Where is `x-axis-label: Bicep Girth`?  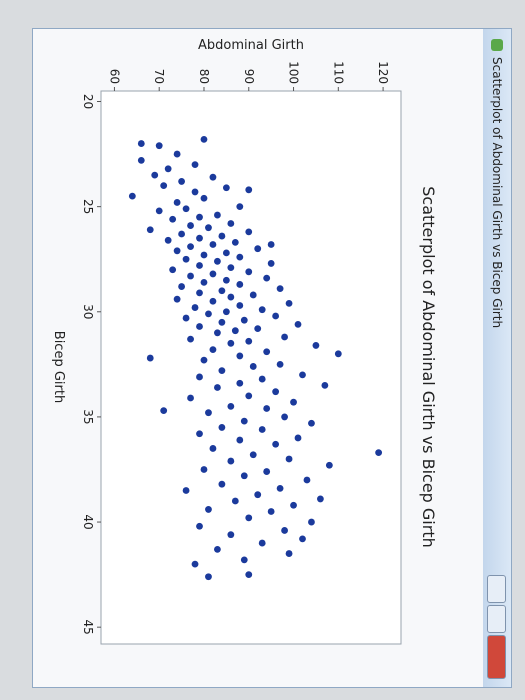
x-axis-label: Bicep Girth is located at coordinates (58, 367).